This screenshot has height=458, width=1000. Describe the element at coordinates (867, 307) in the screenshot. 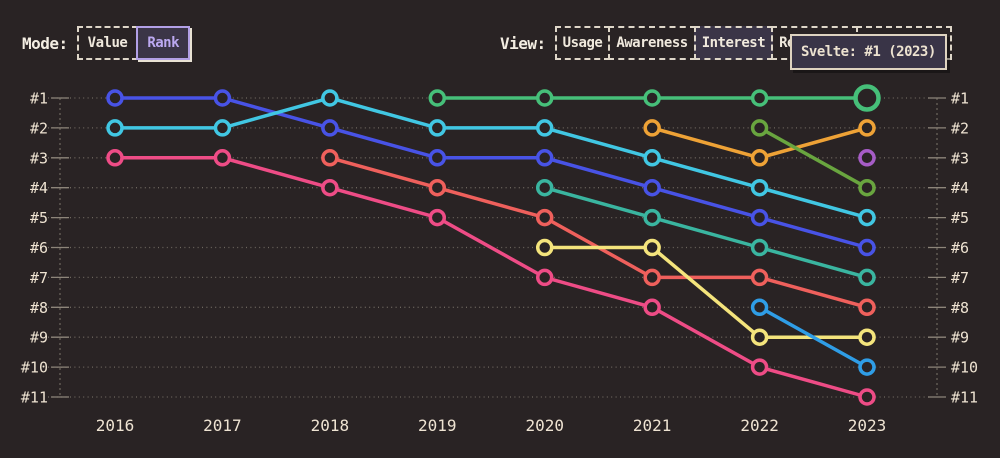

I see `data-point-salmon-2023` at that location.